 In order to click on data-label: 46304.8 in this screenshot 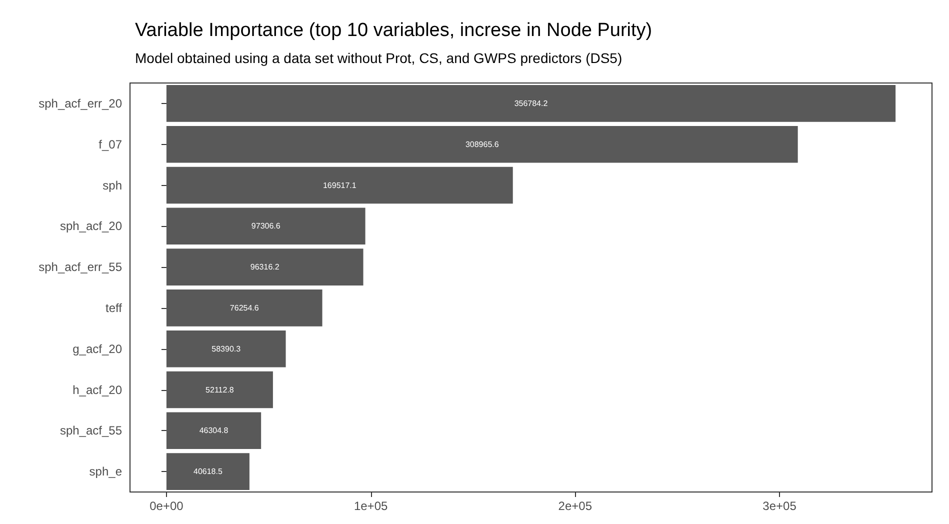, I will do `click(214, 431)`.